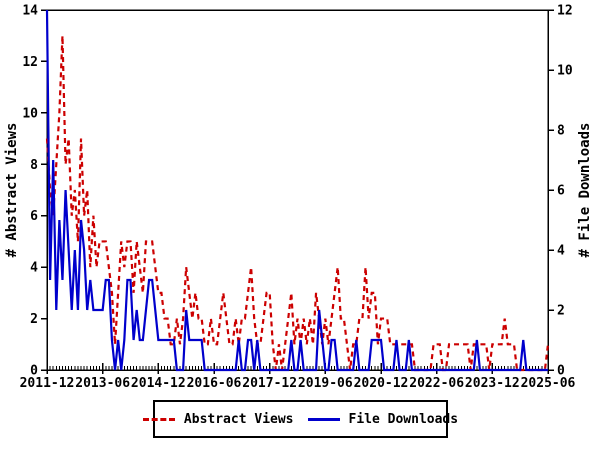  Describe the element at coordinates (561, 311) in the screenshot. I see `right-axis-tick-label: 2` at that location.